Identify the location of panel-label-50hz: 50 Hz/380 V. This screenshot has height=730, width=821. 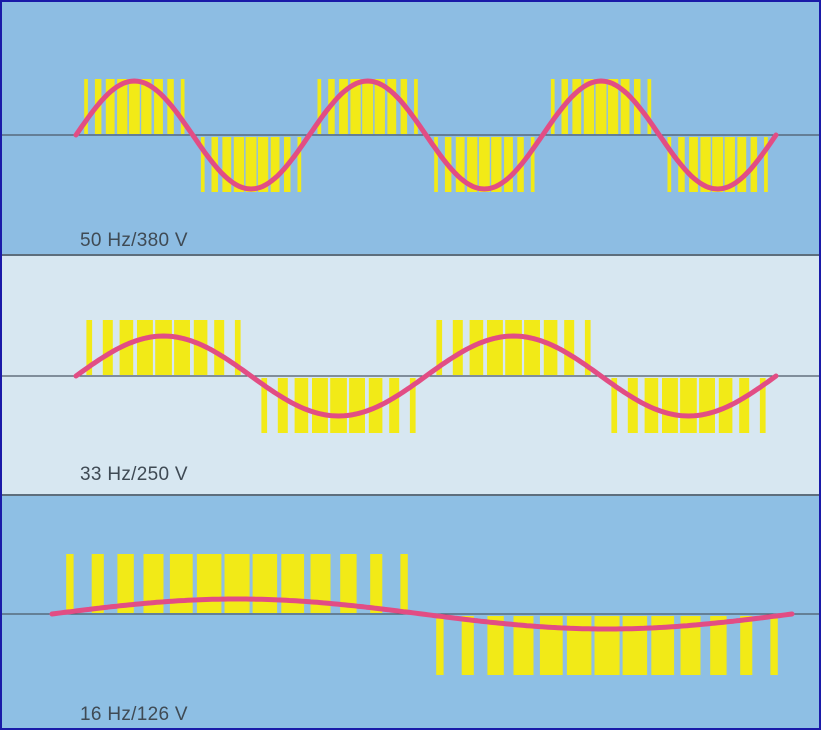
(134, 240).